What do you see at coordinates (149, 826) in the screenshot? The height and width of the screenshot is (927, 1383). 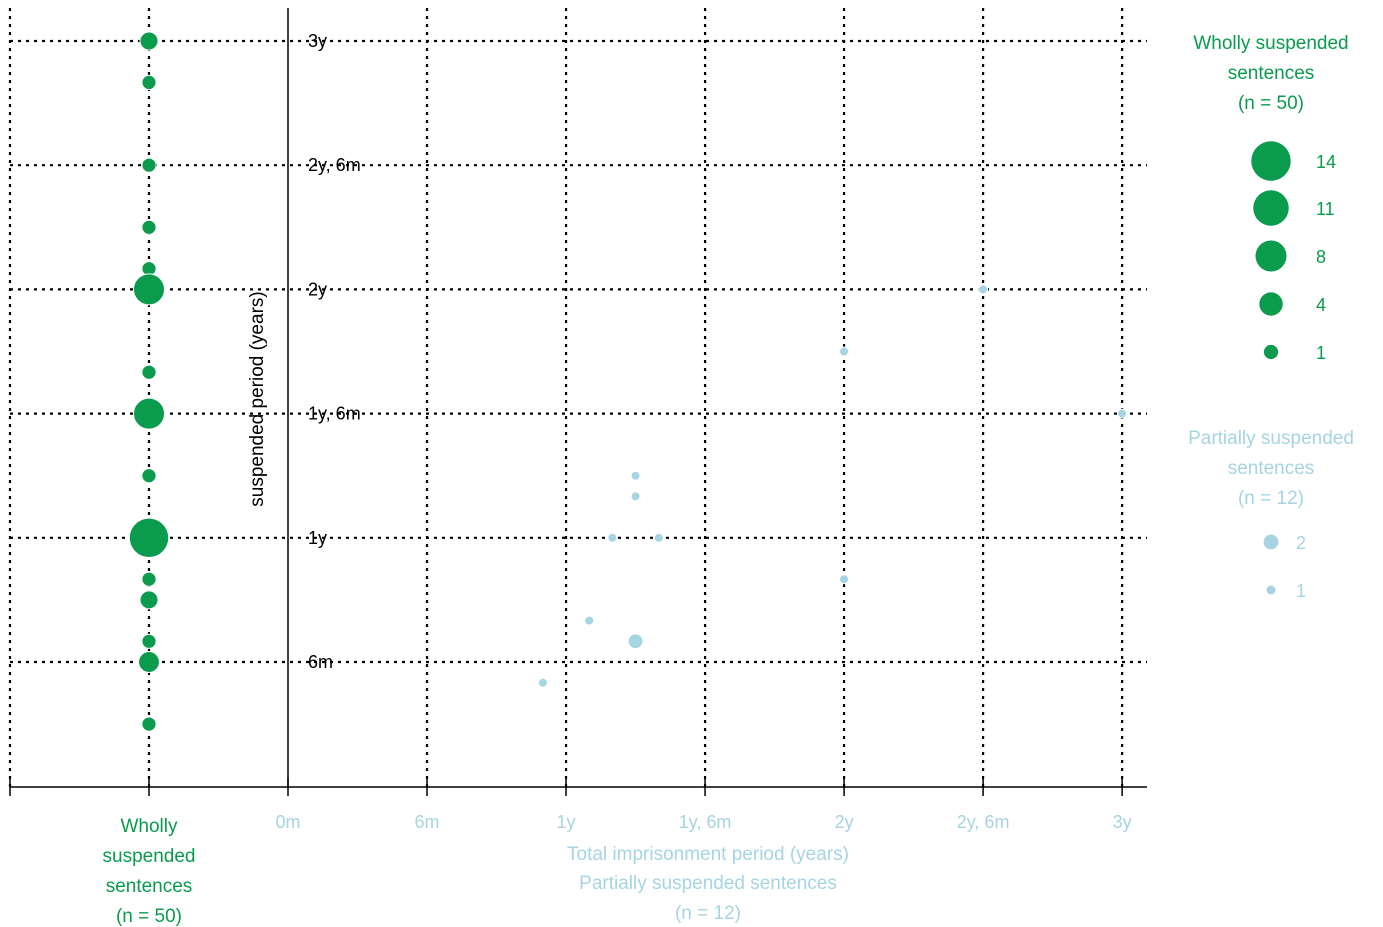 I see `wholly-group-label: Wholly` at bounding box center [149, 826].